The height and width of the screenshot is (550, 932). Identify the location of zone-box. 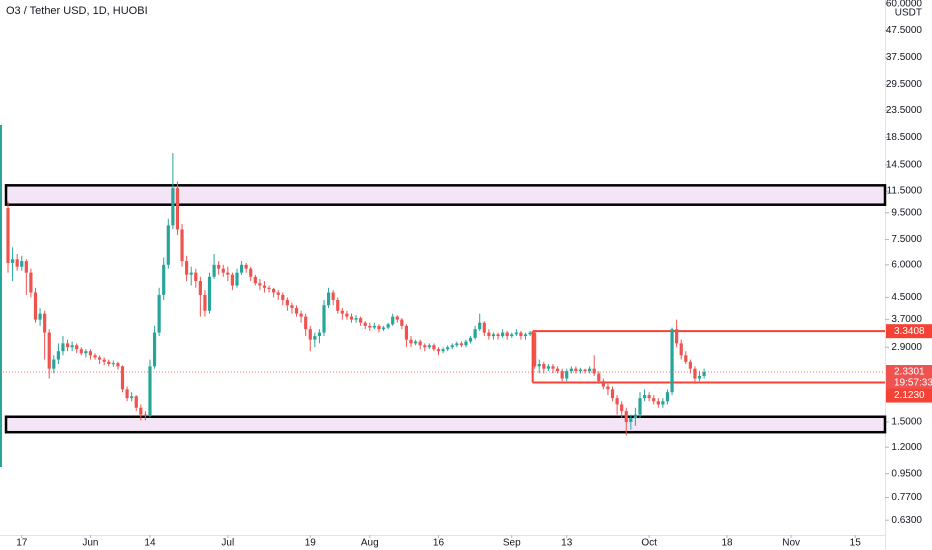
(445, 195).